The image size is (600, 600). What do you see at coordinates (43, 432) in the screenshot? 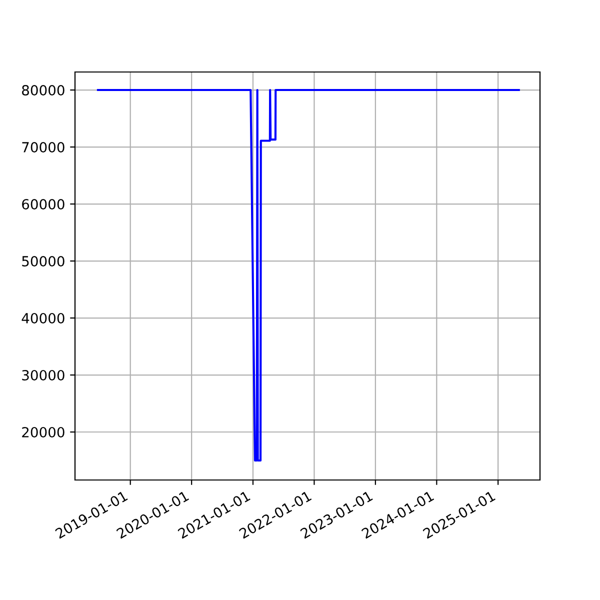
I see `y-tick-label: 20000` at bounding box center [43, 432].